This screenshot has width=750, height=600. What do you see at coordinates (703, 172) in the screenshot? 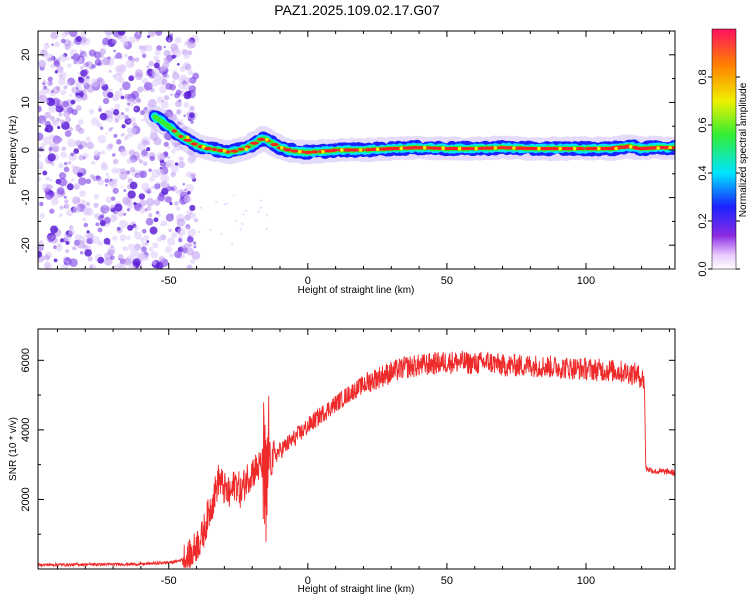
I see `colorbar-tick-label: 0.4` at bounding box center [703, 172].